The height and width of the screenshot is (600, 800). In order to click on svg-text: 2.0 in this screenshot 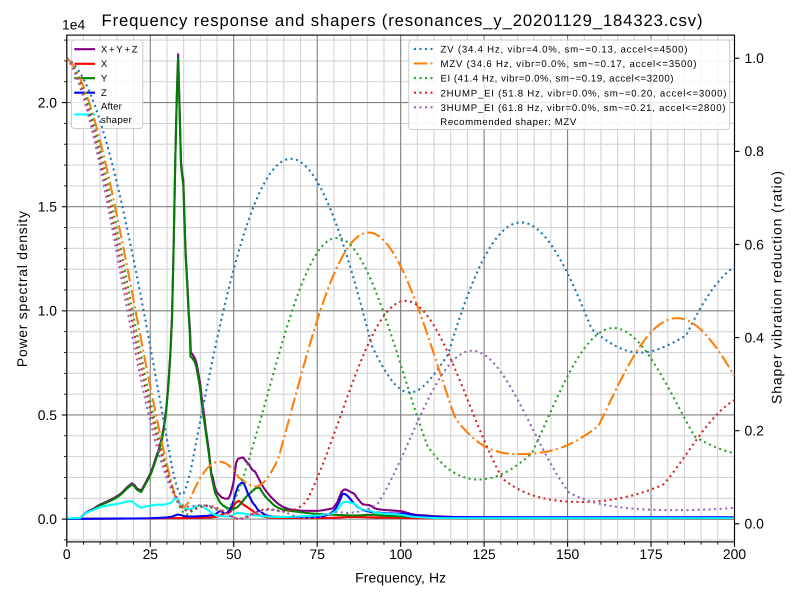, I will do `click(48, 102)`.